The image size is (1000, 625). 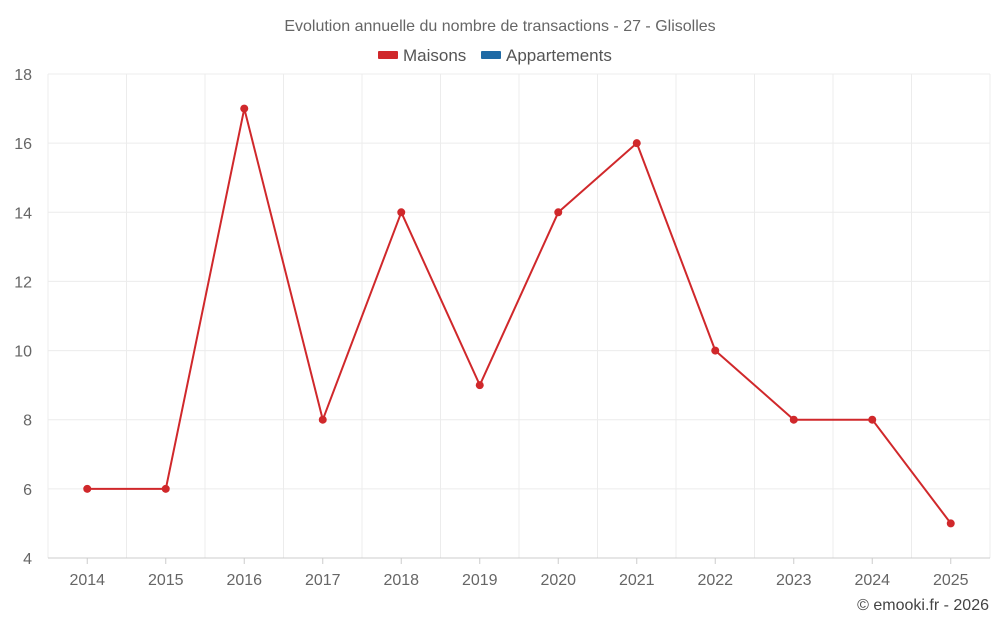 I want to click on data-point-maisons-2020, so click(x=558, y=212).